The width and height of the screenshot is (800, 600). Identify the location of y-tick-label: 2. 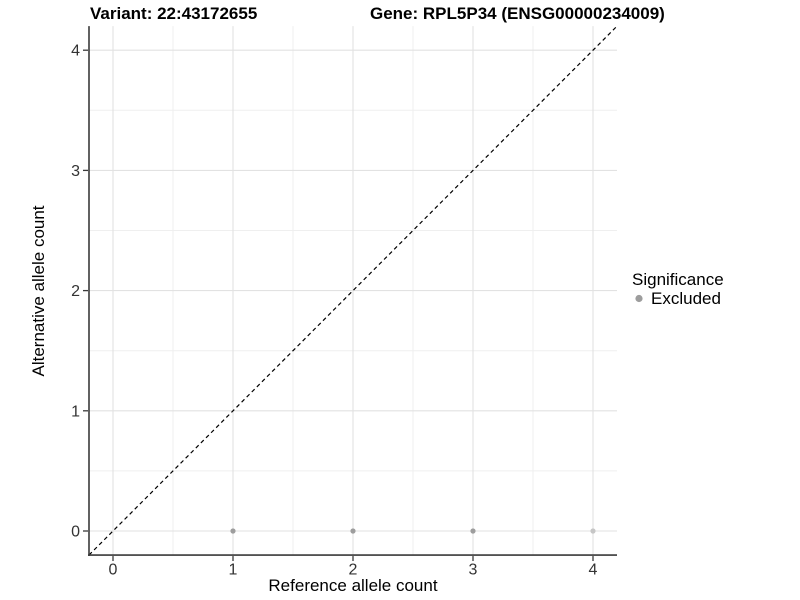
(75, 291).